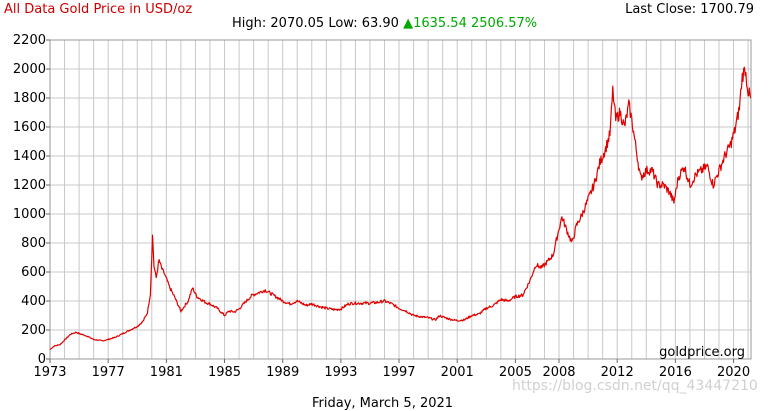 The image size is (770, 411). I want to click on x-tick-label: 2020, so click(733, 372).